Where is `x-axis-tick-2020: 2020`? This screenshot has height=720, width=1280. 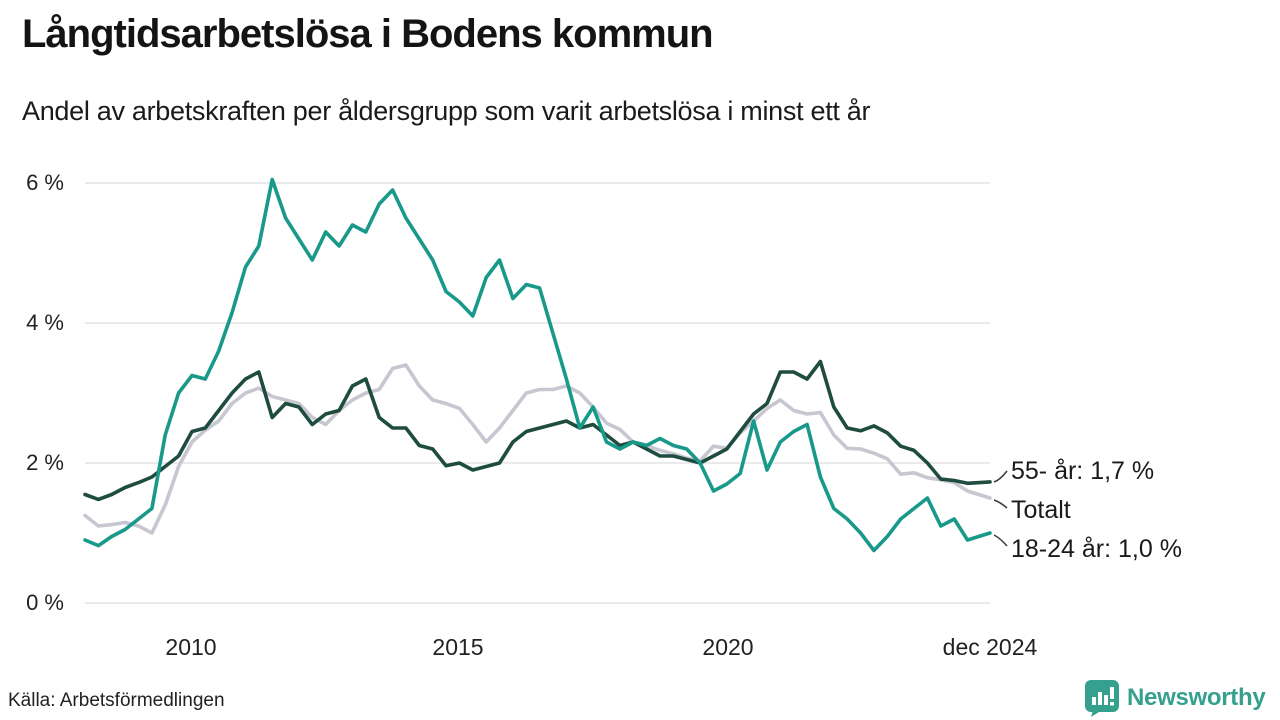
x-axis-tick-2020: 2020 is located at coordinates (728, 647).